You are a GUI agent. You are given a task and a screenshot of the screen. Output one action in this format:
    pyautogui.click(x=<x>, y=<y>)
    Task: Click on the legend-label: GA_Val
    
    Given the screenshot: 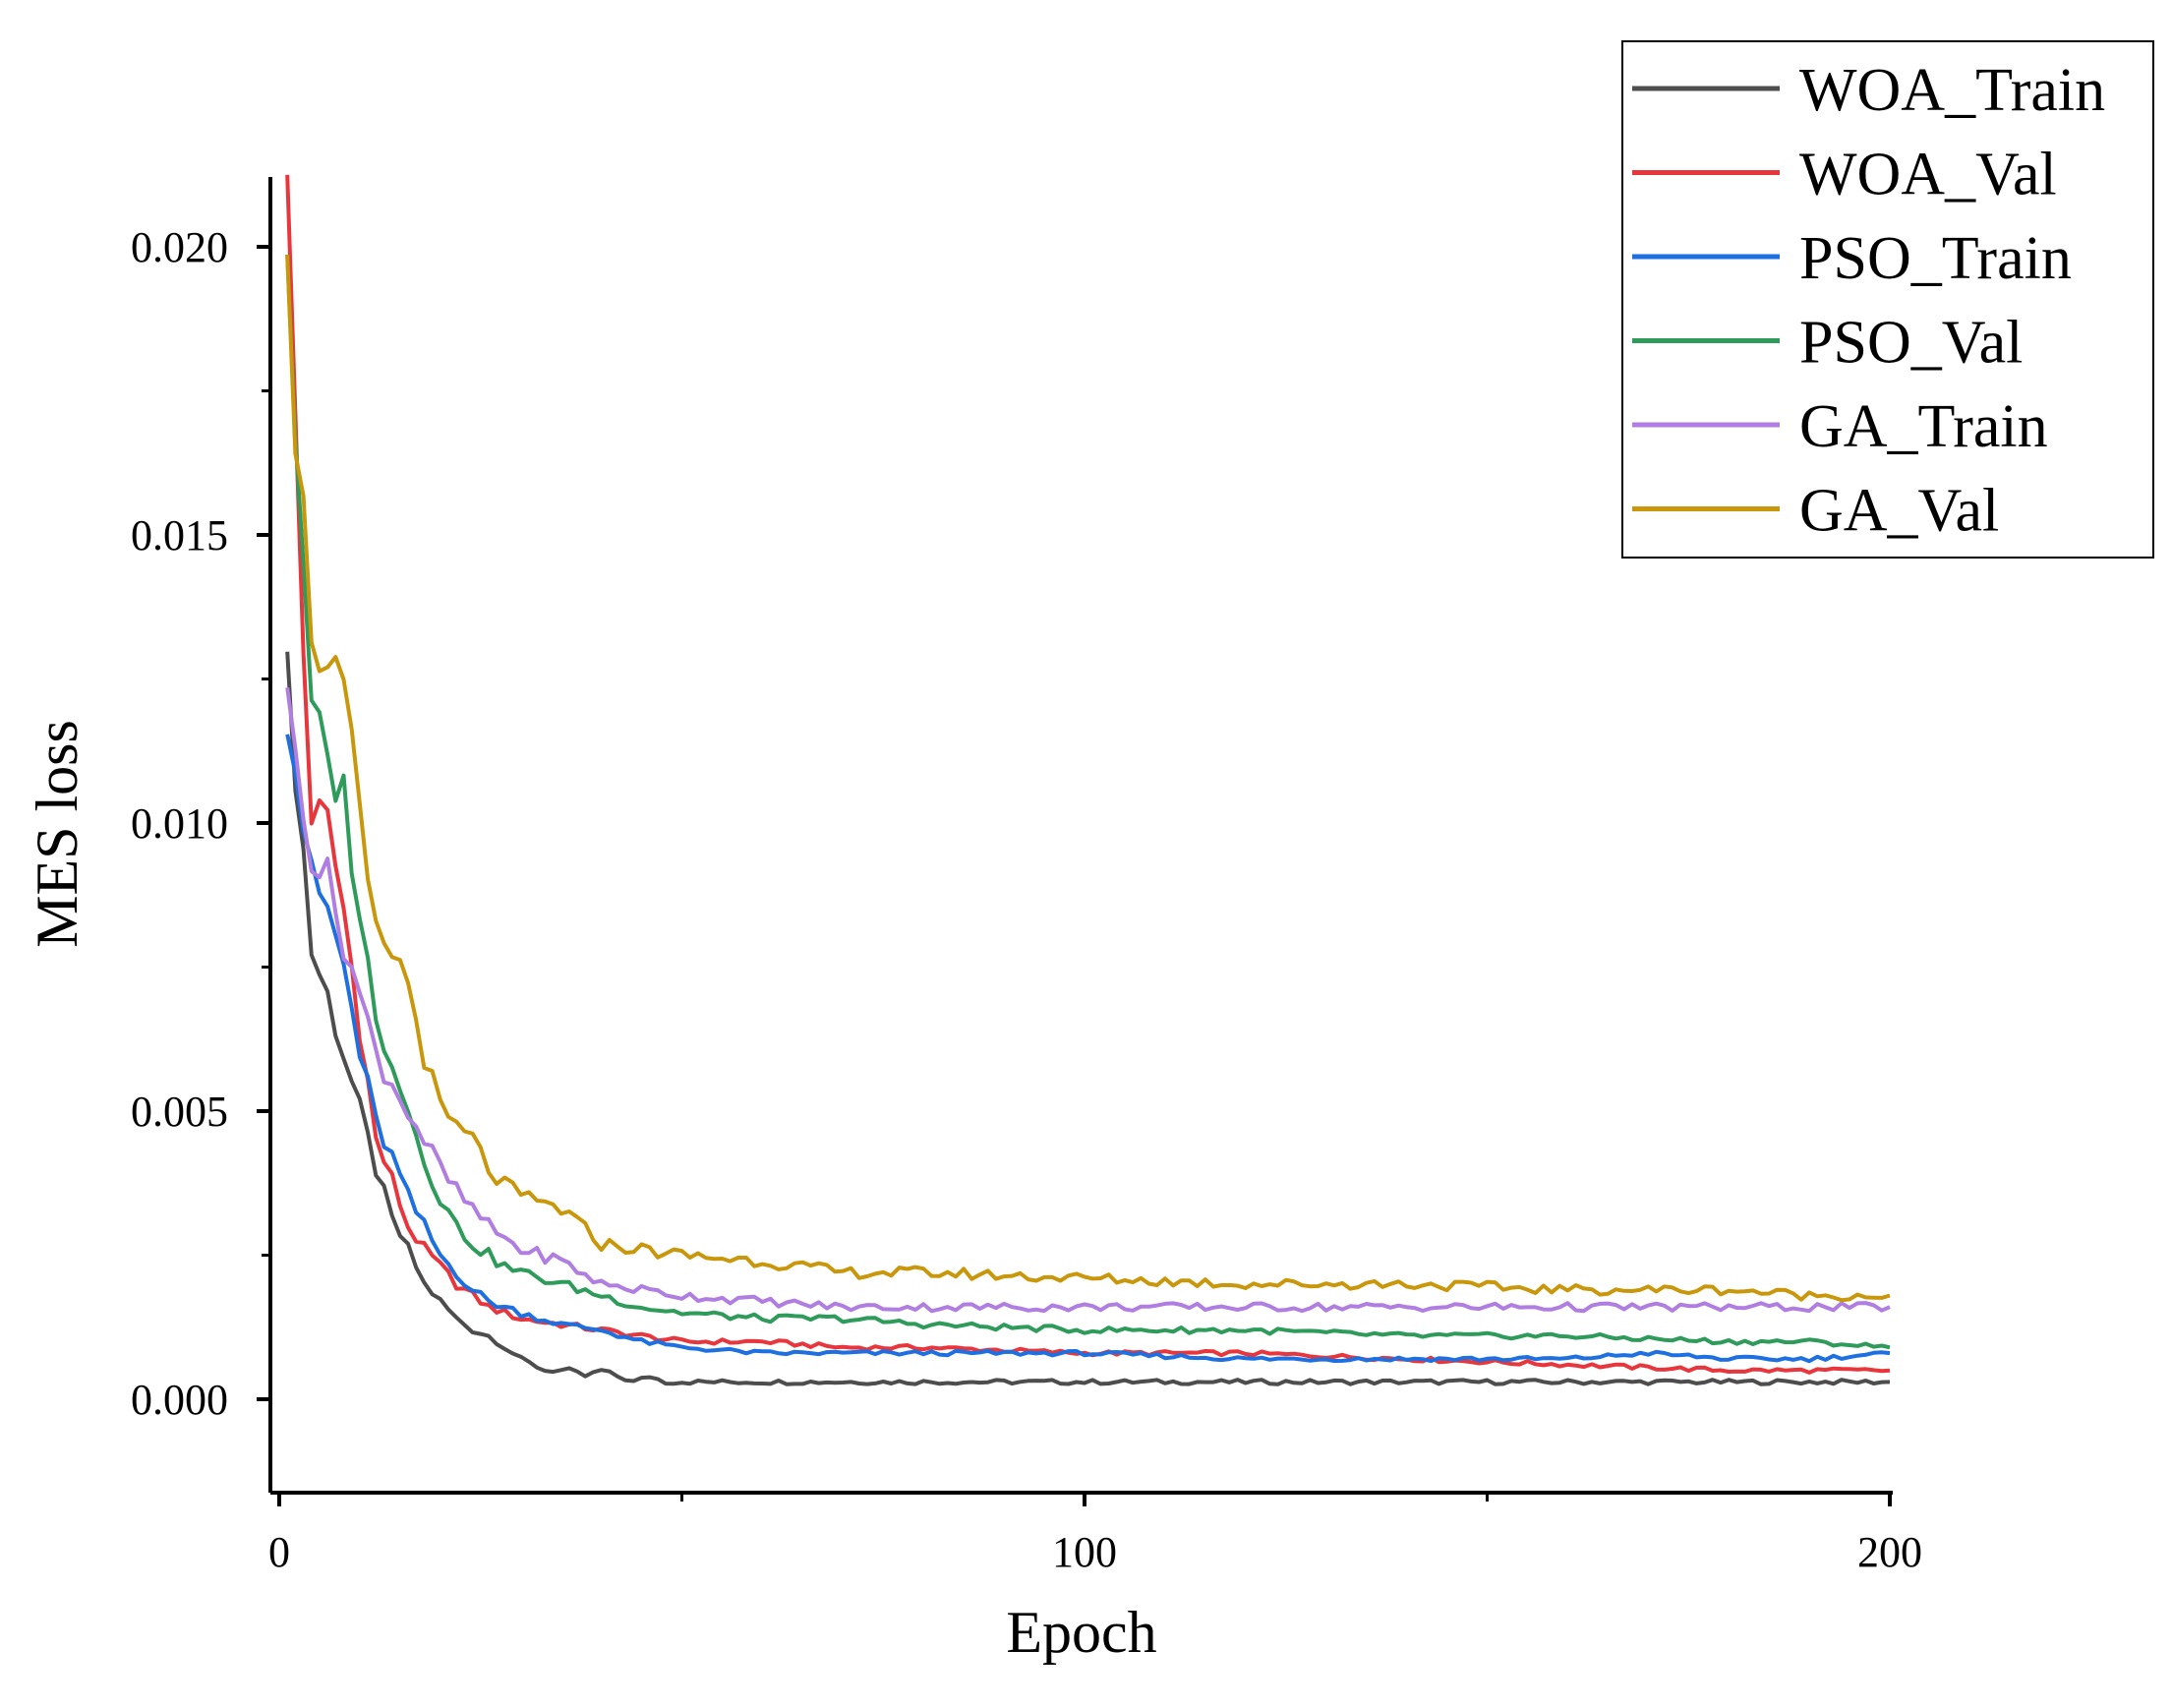 What is the action you would take?
    pyautogui.click(x=1899, y=512)
    